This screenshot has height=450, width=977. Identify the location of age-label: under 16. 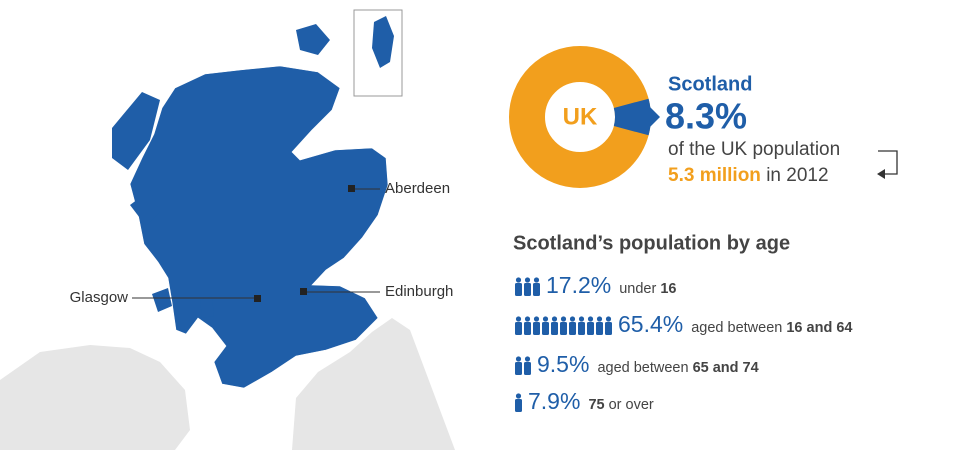
(647, 289).